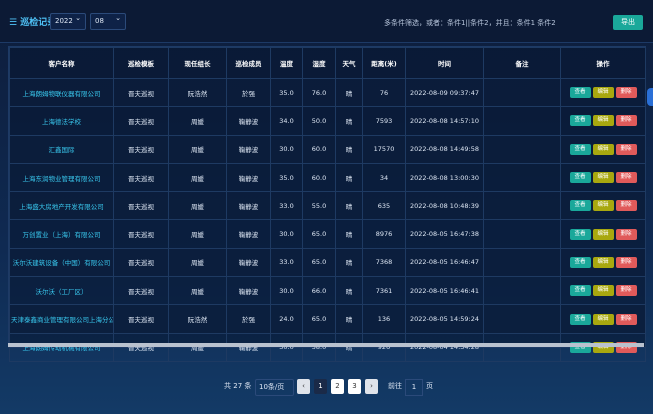 The height and width of the screenshot is (414, 653). What do you see at coordinates (326, 345) in the screenshot?
I see `h-scrollbar` at bounding box center [326, 345].